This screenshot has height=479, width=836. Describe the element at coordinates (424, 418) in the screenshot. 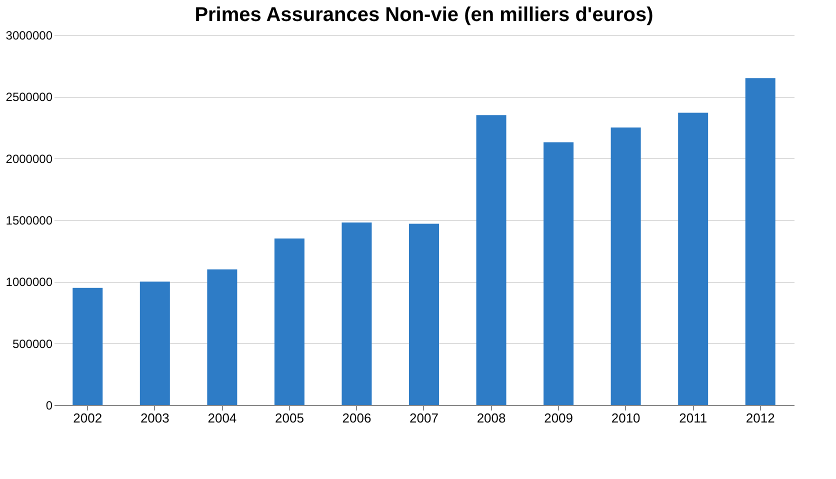

I see `x-tick-label: 2007` at that location.